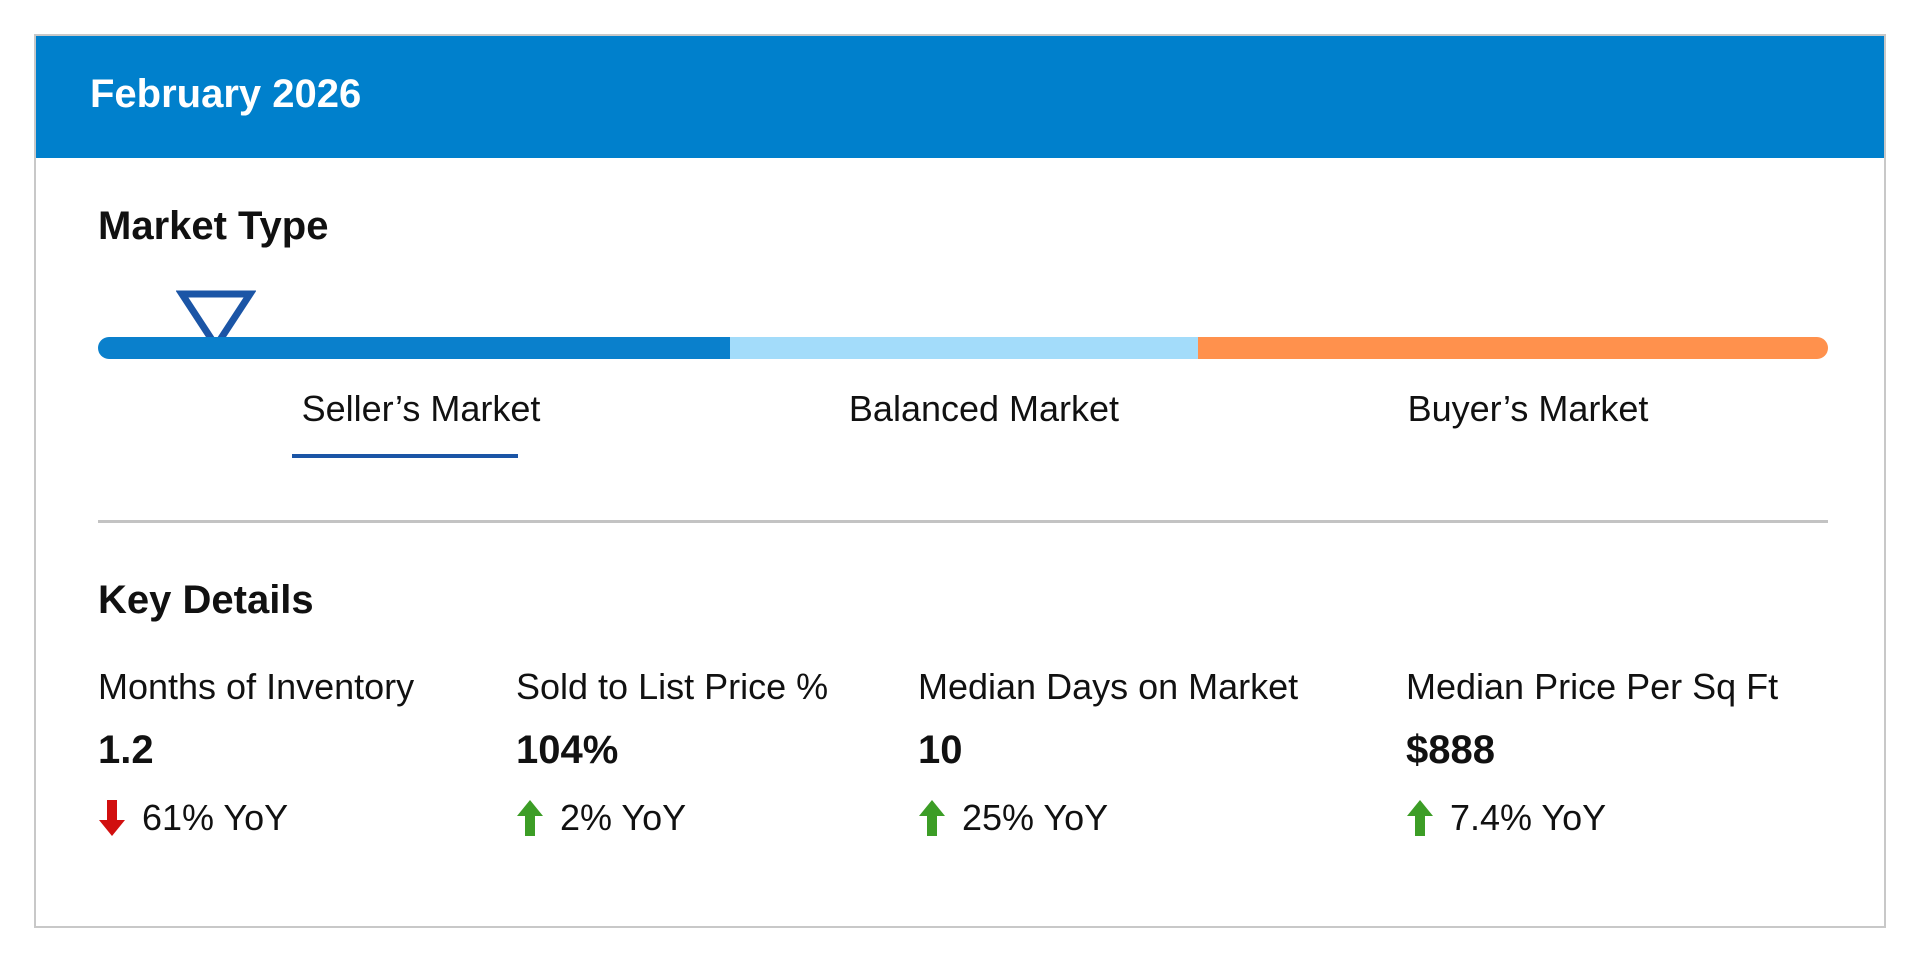 The height and width of the screenshot is (960, 1920). Describe the element at coordinates (216, 321) in the screenshot. I see `market-indicator-icon` at that location.